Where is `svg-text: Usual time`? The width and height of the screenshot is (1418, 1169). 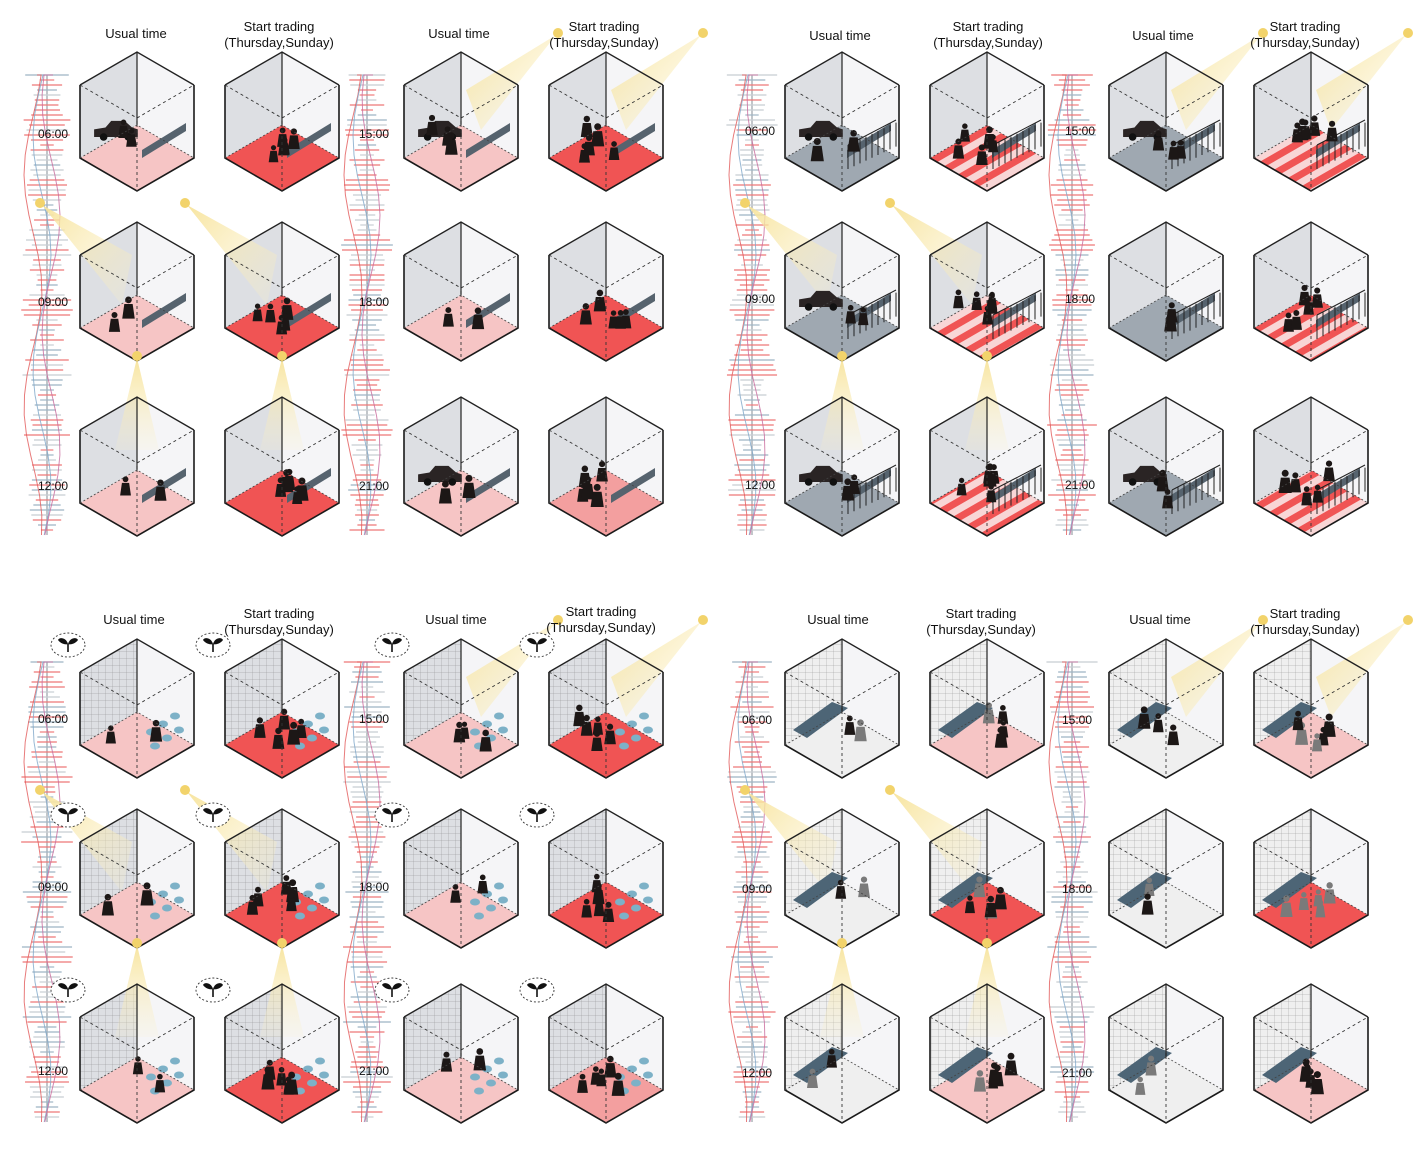
svg-text: Usual time is located at coordinates (135, 33).